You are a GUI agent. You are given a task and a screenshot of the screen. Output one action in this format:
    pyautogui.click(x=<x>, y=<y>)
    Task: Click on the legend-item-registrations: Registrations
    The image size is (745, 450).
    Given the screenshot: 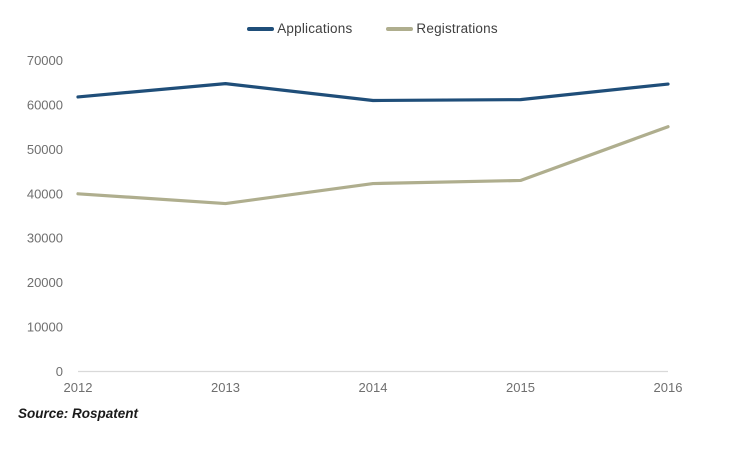 What is the action you would take?
    pyautogui.click(x=442, y=28)
    